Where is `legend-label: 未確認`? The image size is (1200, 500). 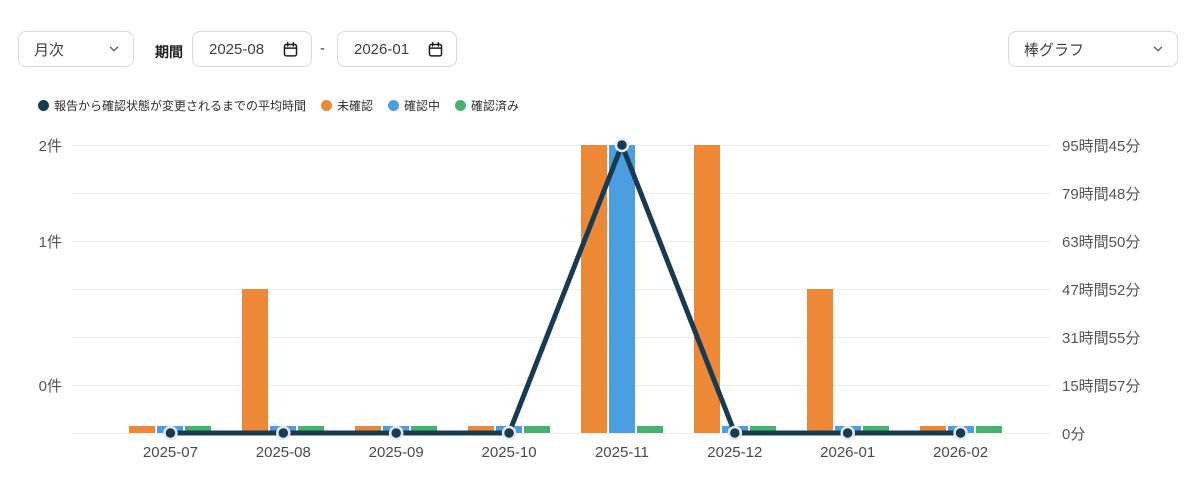 legend-label: 未確認 is located at coordinates (355, 106).